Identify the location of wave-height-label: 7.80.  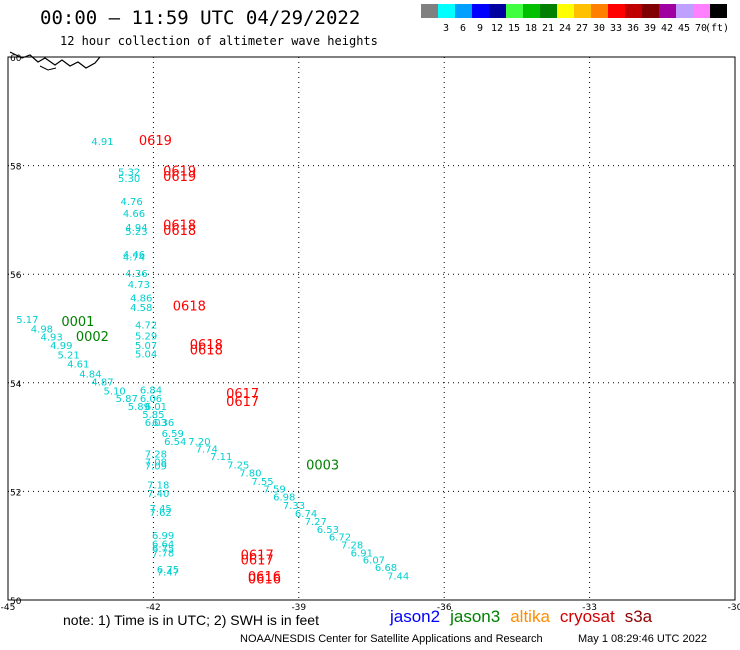
(250, 474).